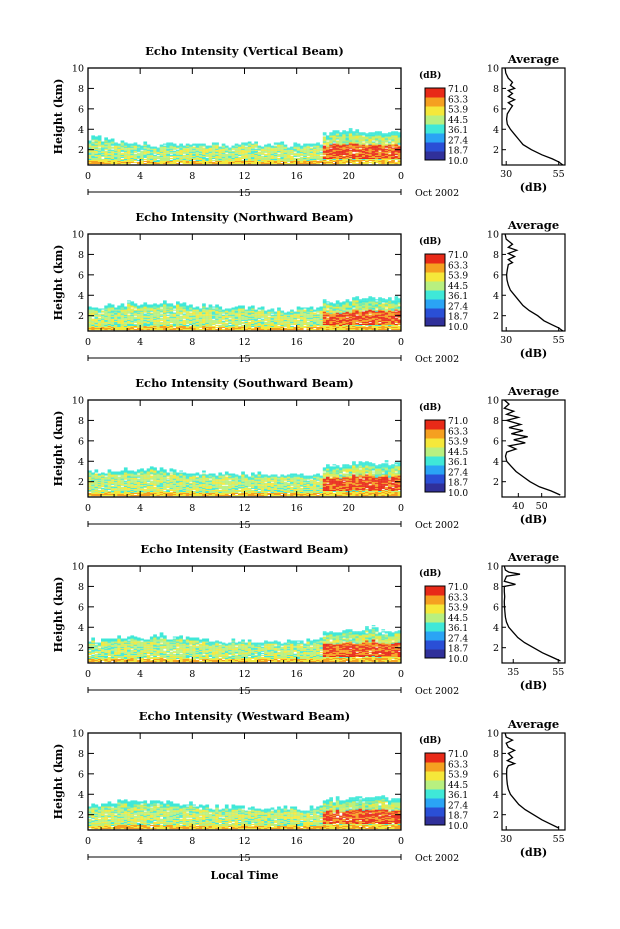  Describe the element at coordinates (81, 89) in the screenshot. I see `y-tick-label: 8` at that location.